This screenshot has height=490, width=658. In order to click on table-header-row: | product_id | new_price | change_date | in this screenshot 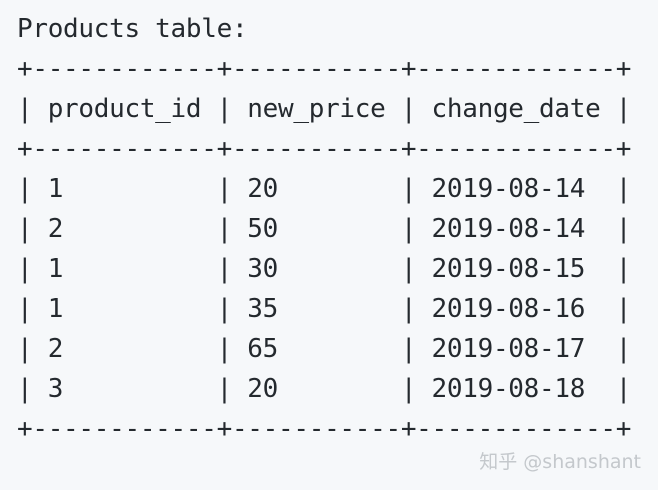, I will do `click(324, 109)`.